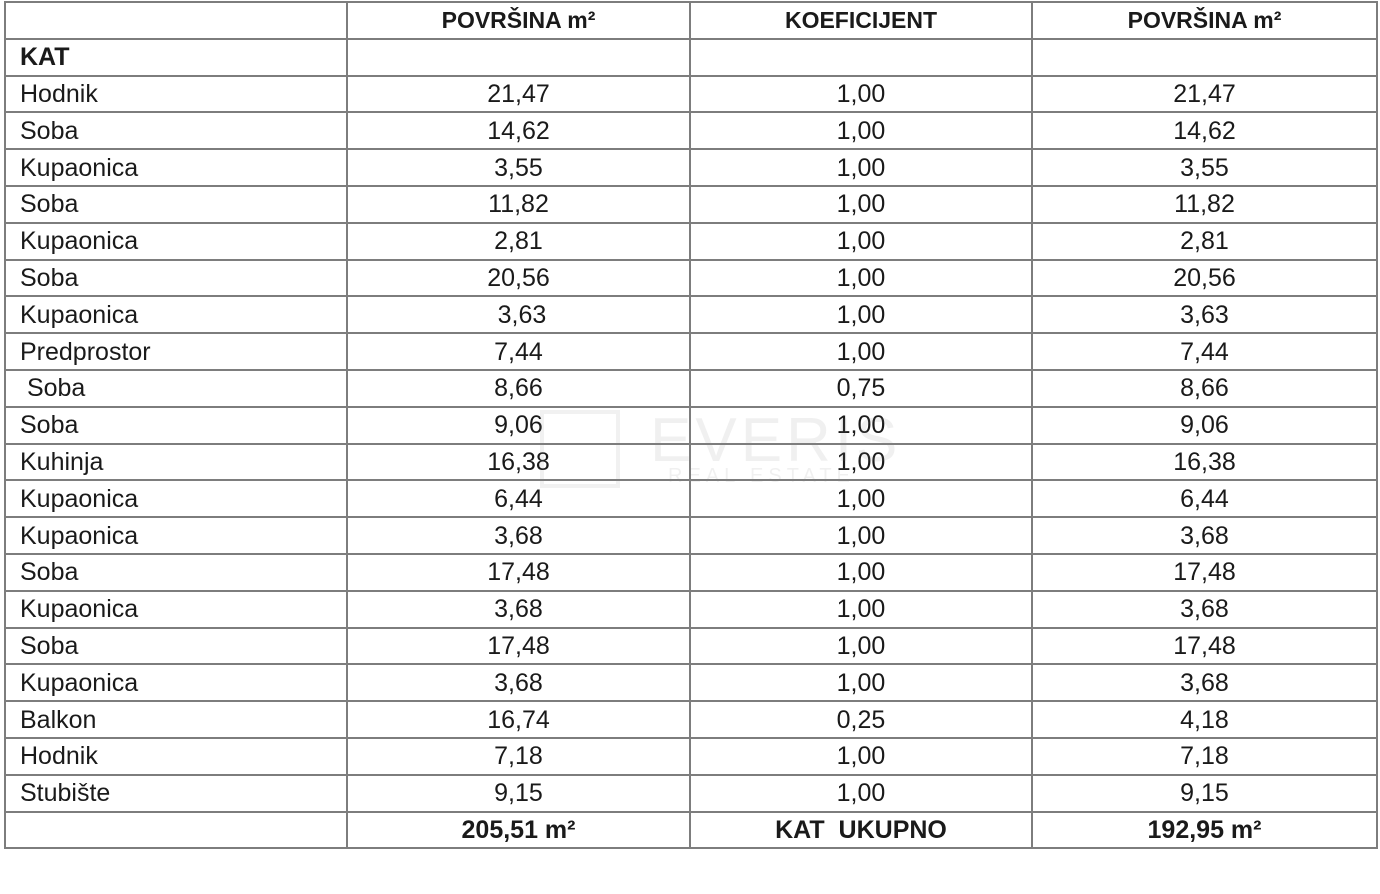 This screenshot has height=894, width=1380. I want to click on table-row: Kuhinja 16,38 1,00 16,38, so click(691, 462).